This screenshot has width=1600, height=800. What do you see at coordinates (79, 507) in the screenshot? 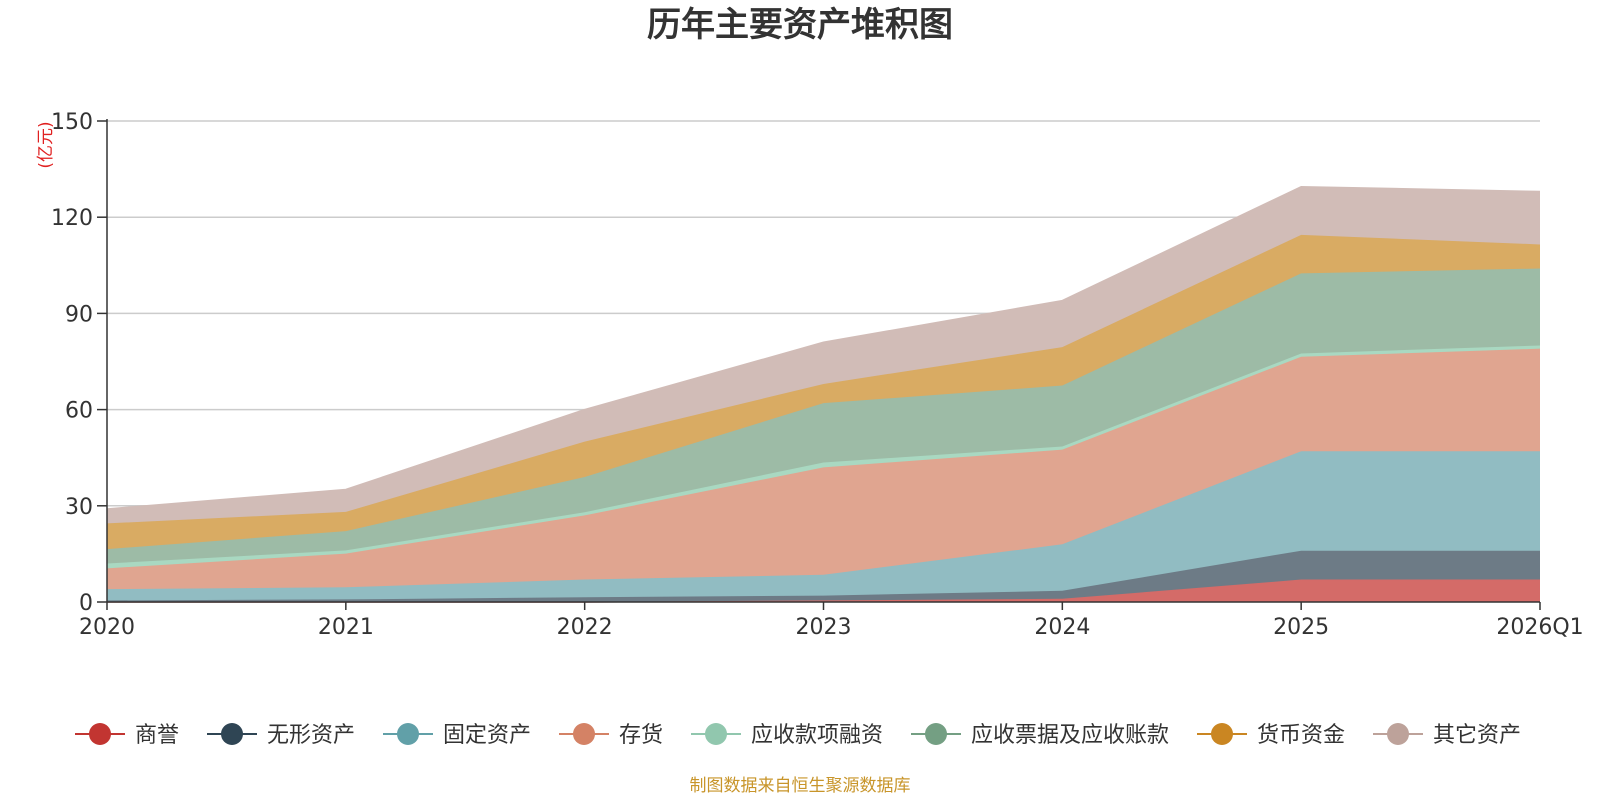
I see `y-tick-label: 30` at bounding box center [79, 507].